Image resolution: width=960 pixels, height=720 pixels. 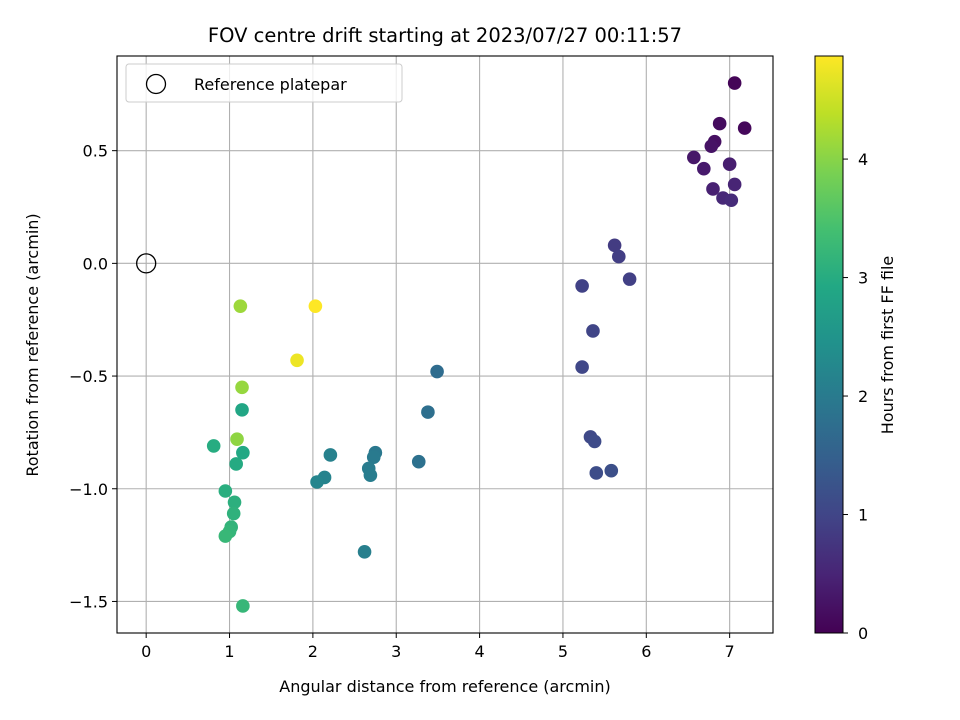 I want to click on legend: Reference platepar, so click(x=264, y=83).